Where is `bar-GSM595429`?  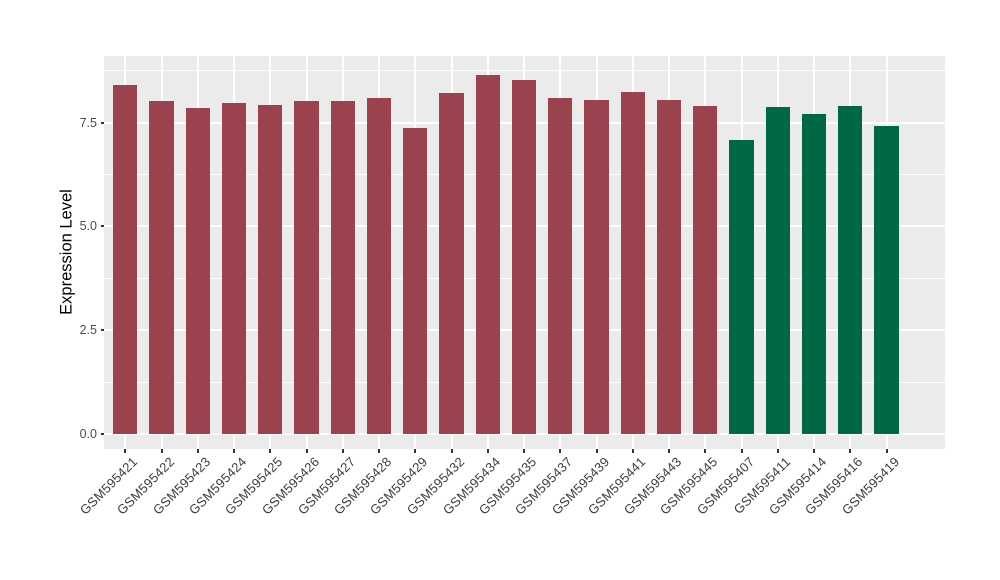
bar-GSM595429 is located at coordinates (415, 281).